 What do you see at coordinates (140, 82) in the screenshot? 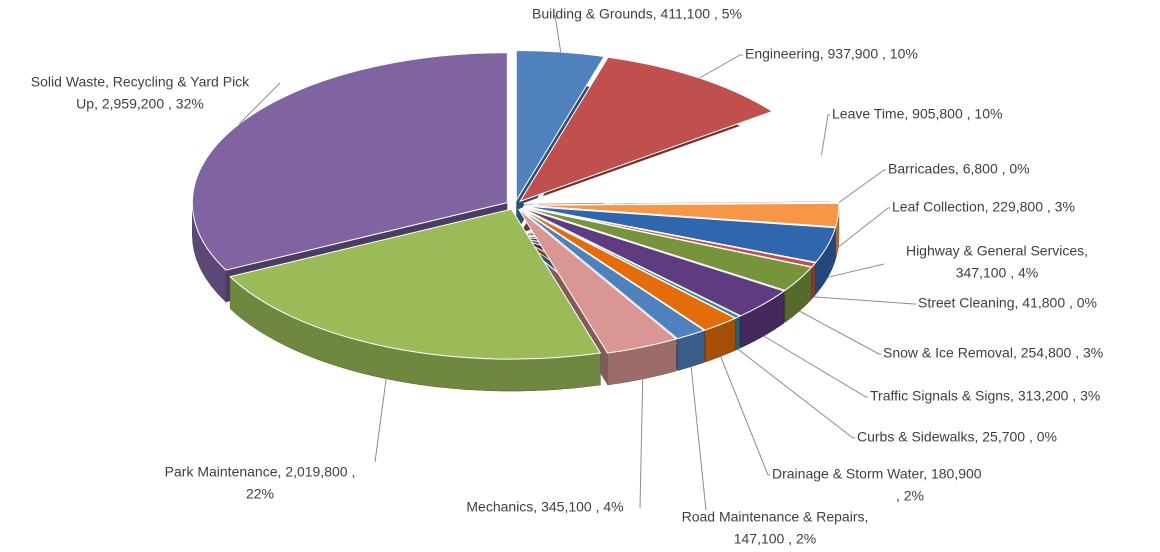
I see `data-label: Solid Waste, Recycling & Yard Pick` at bounding box center [140, 82].